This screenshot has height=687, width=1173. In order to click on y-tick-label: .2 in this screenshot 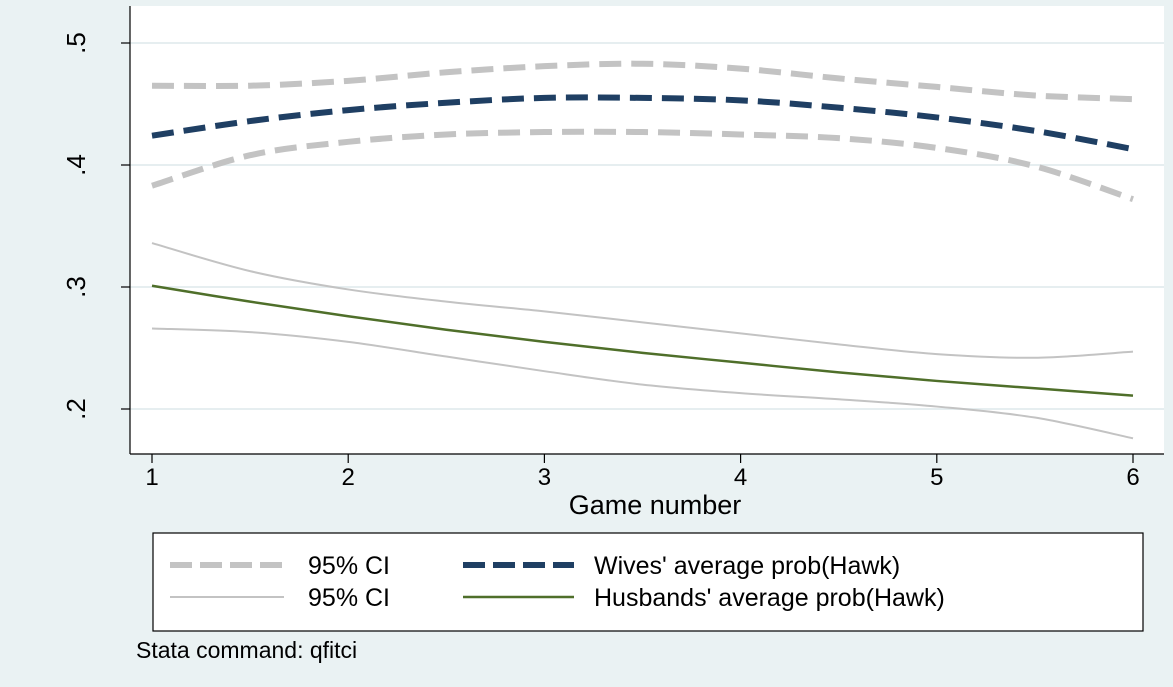, I will do `click(76, 409)`.